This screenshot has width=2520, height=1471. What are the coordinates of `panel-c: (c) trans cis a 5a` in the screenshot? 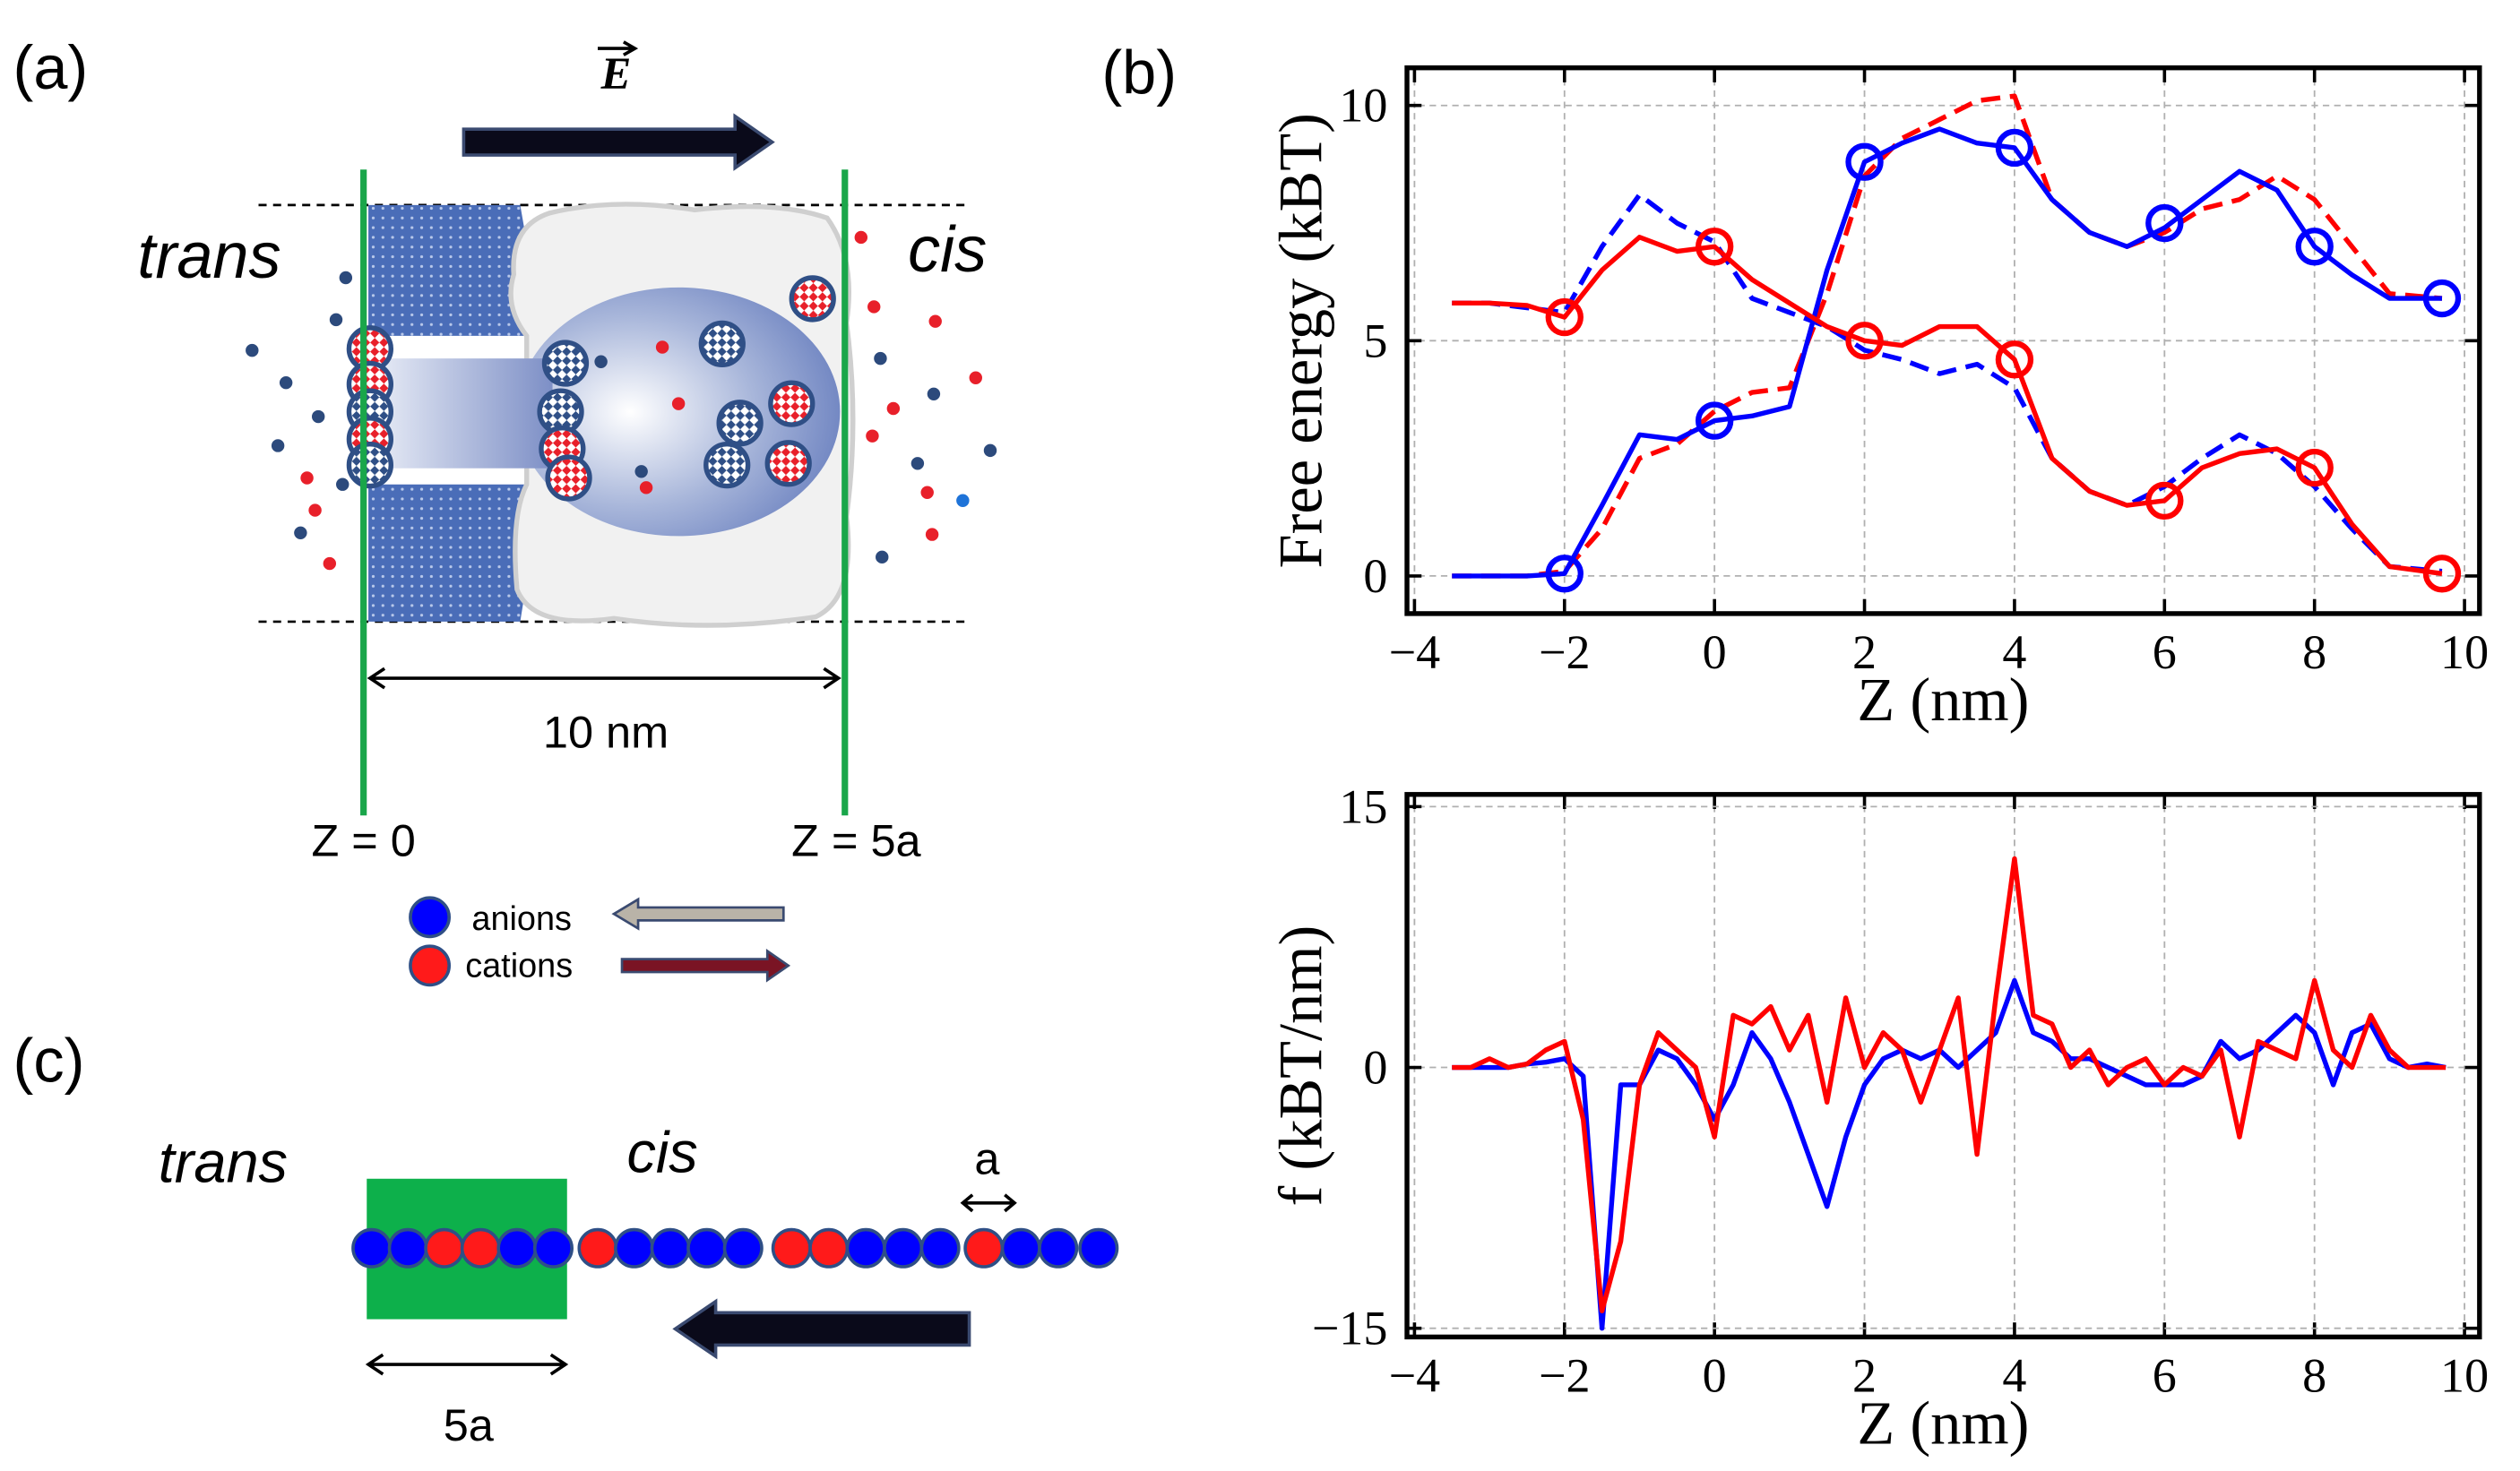 It's located at (566, 1238).